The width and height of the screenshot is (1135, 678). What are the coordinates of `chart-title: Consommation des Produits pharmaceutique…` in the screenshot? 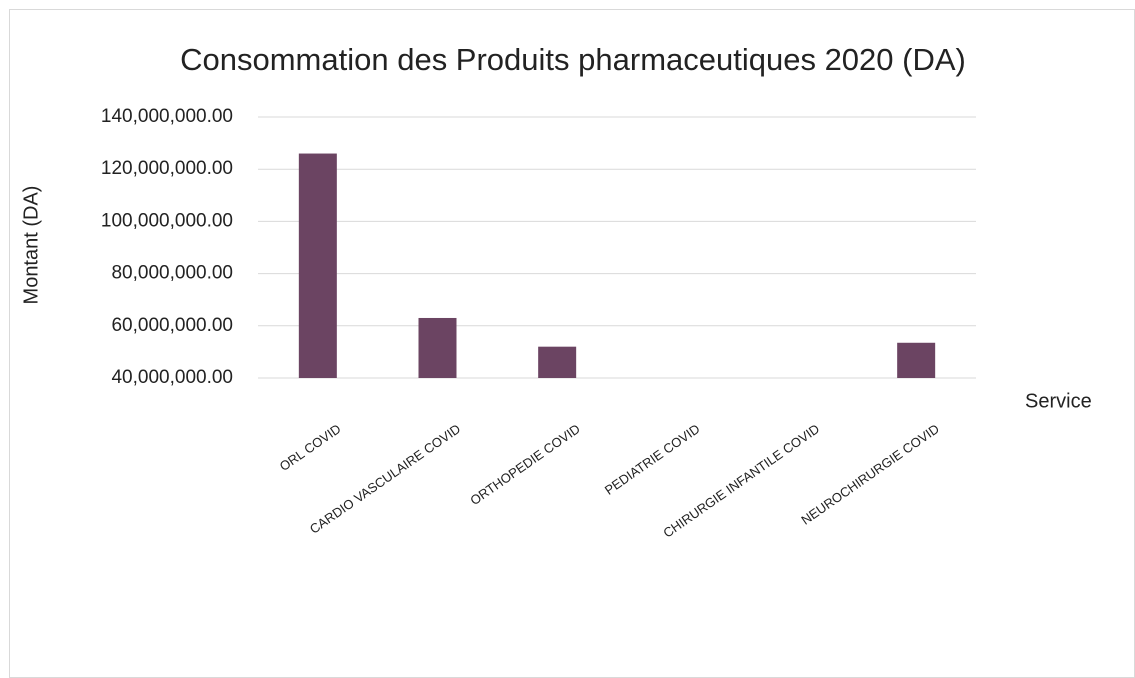 It's located at (573, 59).